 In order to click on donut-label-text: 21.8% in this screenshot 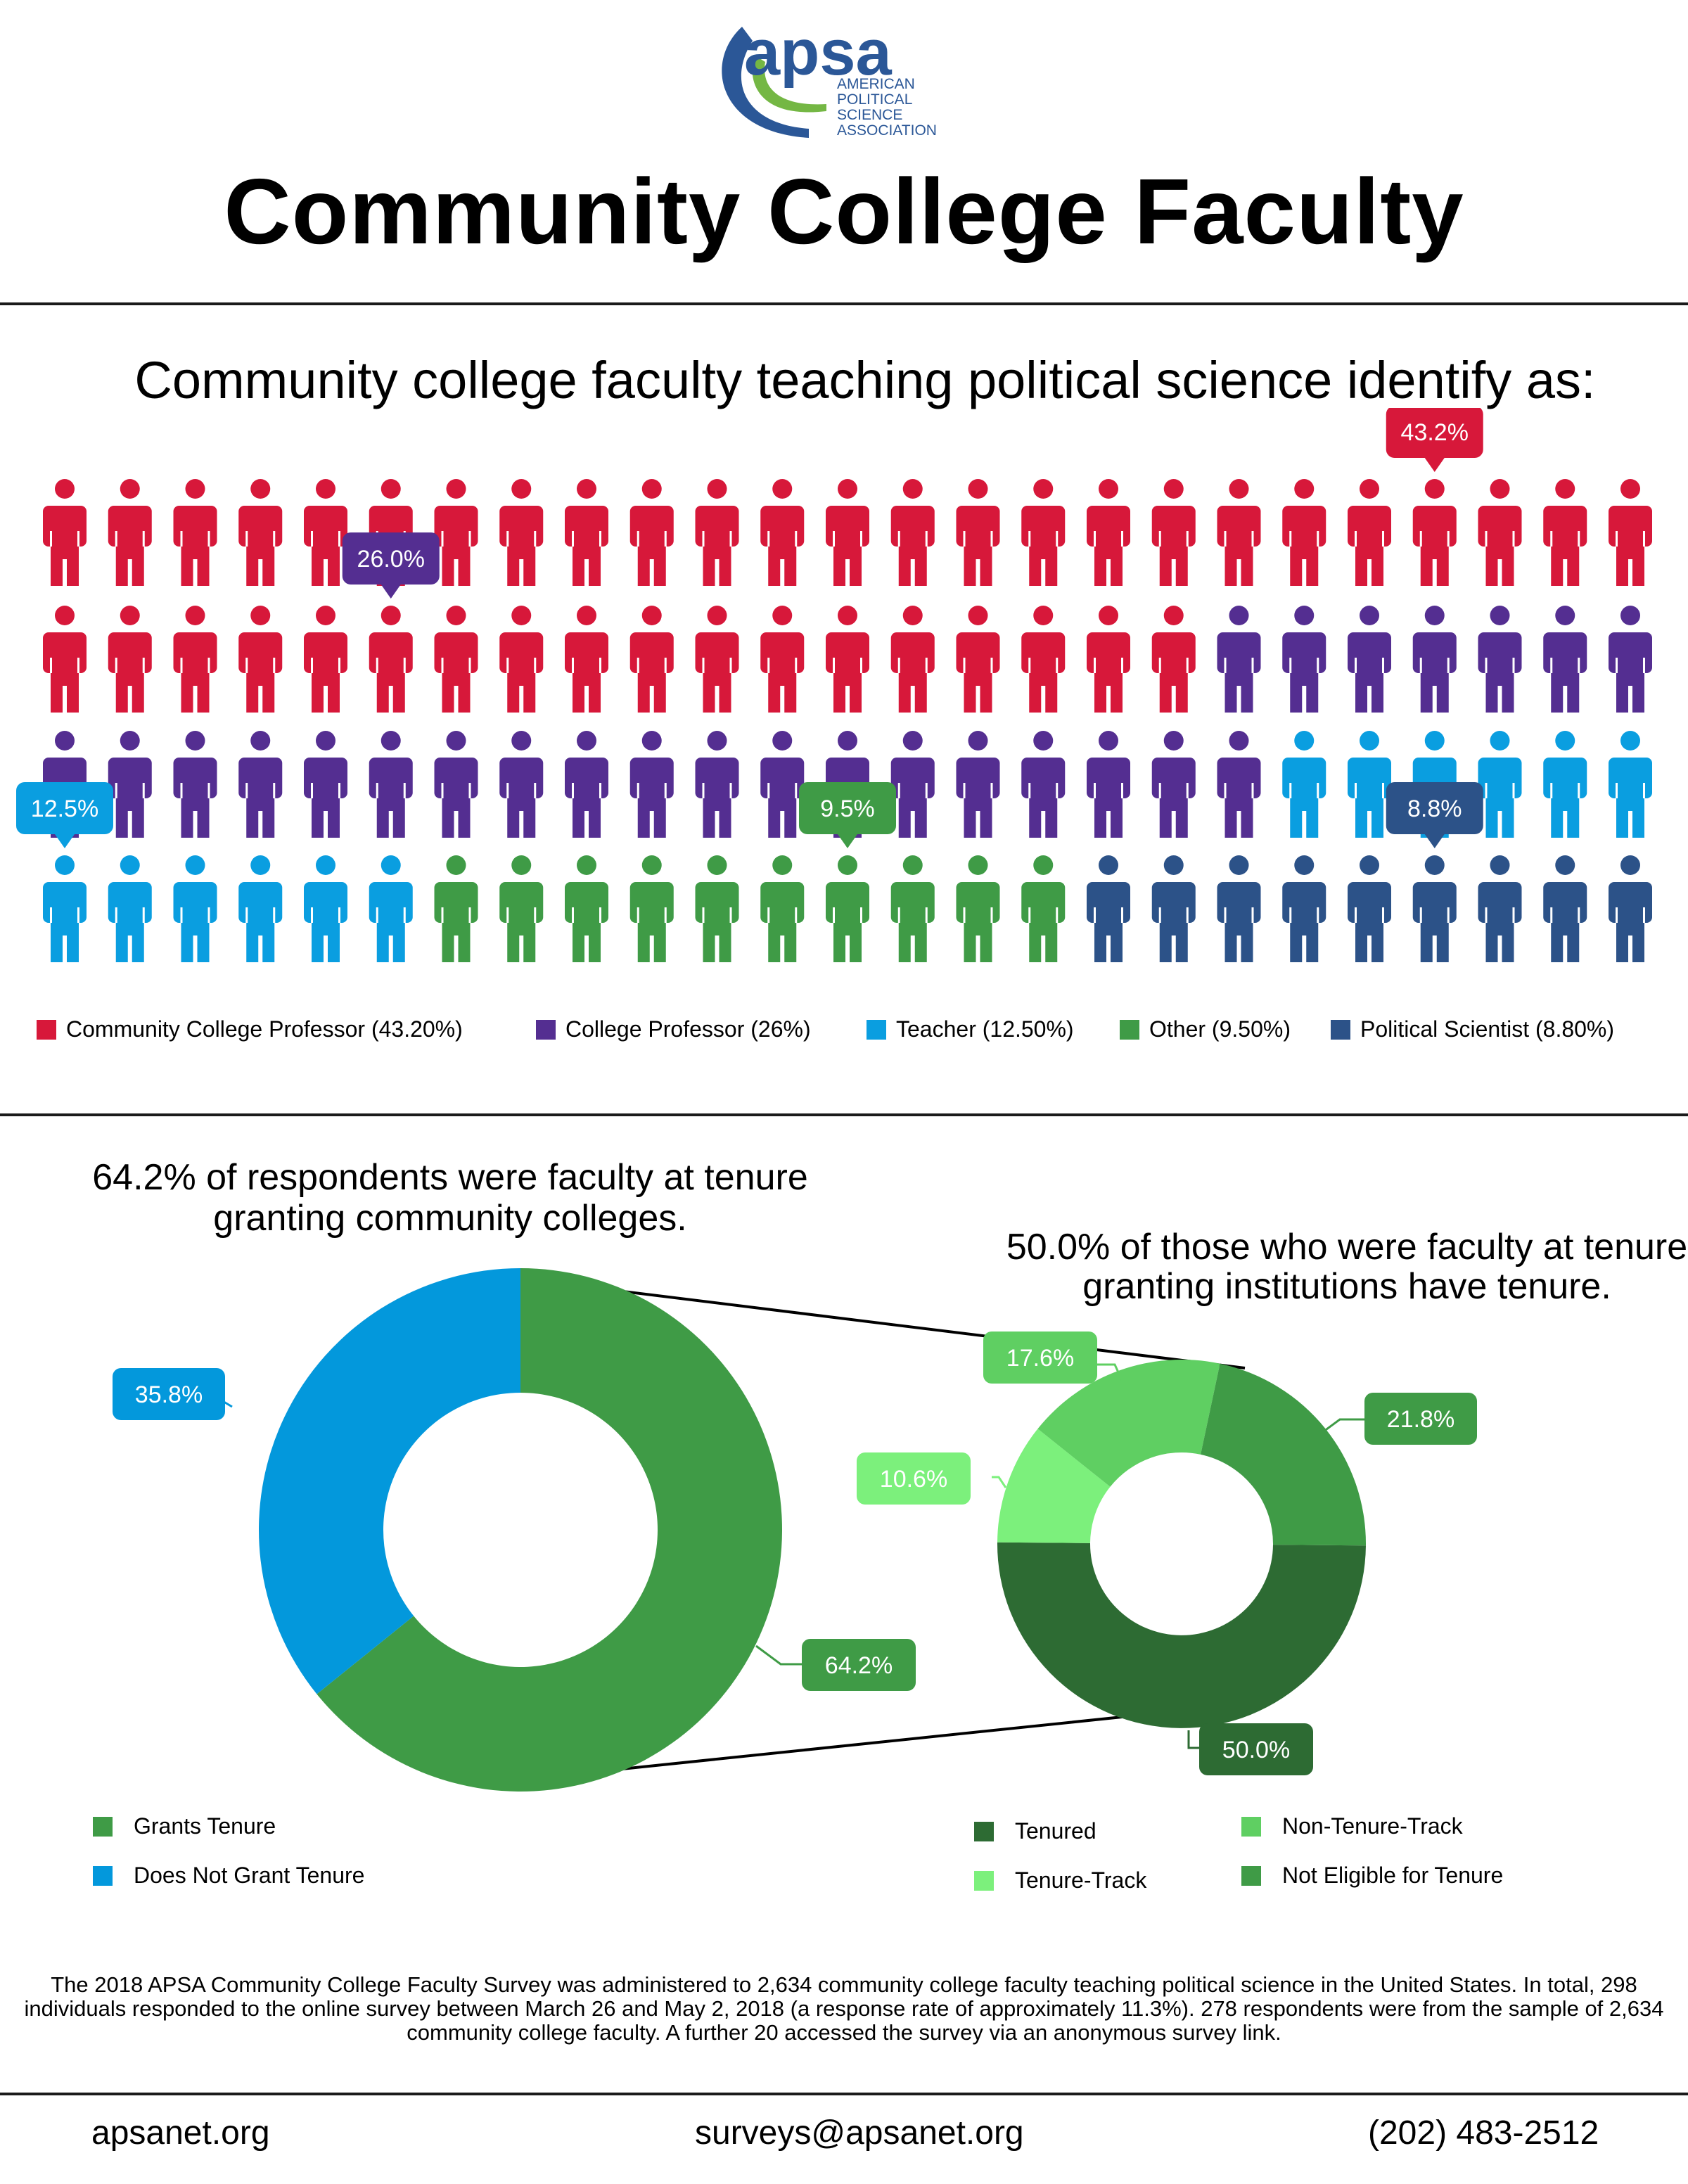, I will do `click(1421, 1419)`.